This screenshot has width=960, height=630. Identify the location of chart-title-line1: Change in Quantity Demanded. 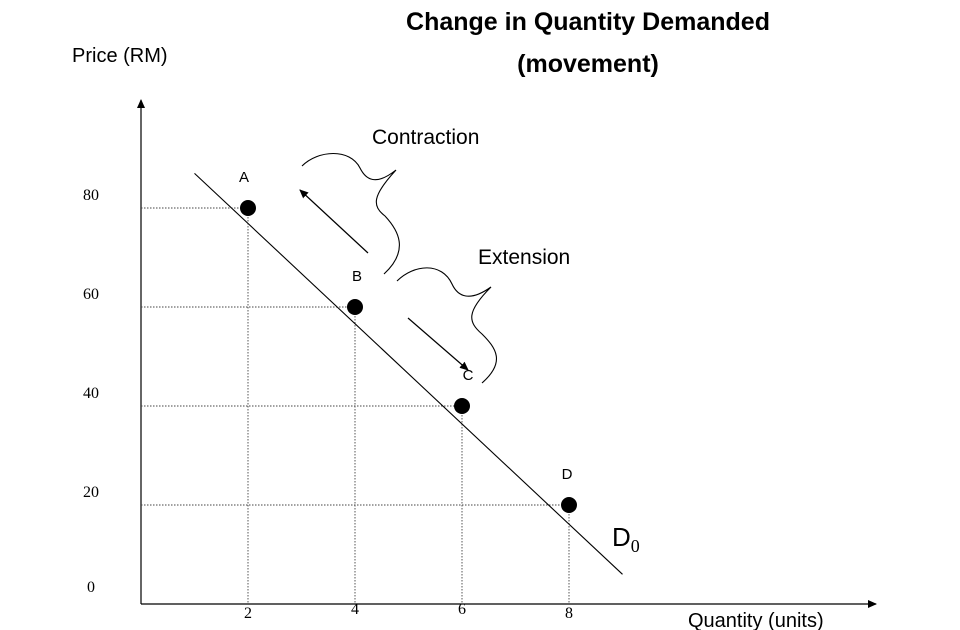
(588, 22).